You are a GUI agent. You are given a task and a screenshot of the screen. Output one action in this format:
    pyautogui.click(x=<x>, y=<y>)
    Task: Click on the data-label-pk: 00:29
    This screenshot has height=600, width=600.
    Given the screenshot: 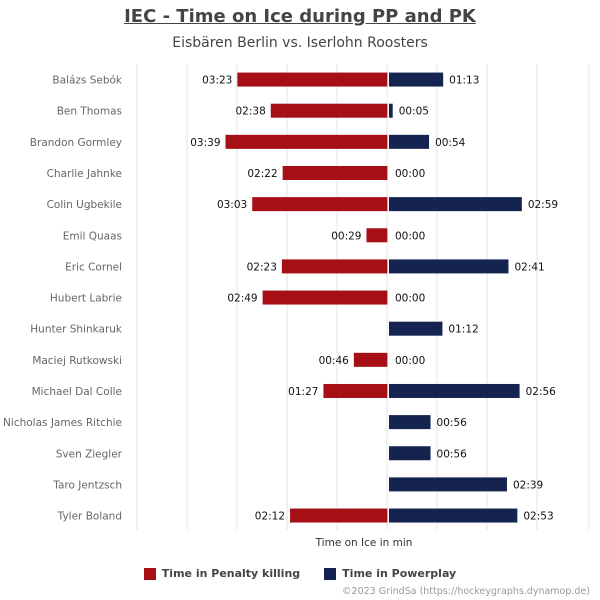 What is the action you would take?
    pyautogui.click(x=346, y=236)
    